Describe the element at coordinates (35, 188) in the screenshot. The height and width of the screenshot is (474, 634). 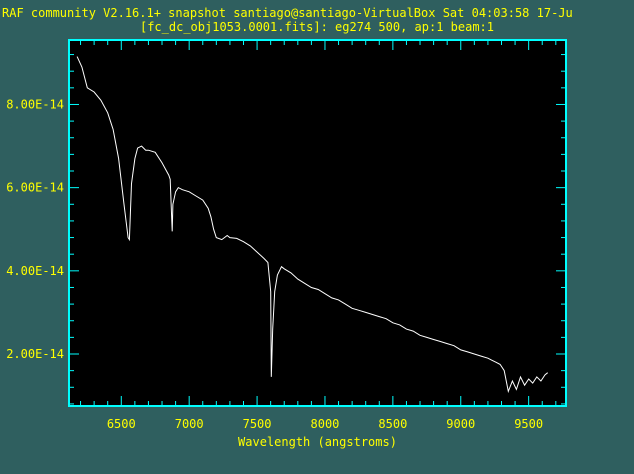
I see `y-tick-label: 6.00E-14` at that location.